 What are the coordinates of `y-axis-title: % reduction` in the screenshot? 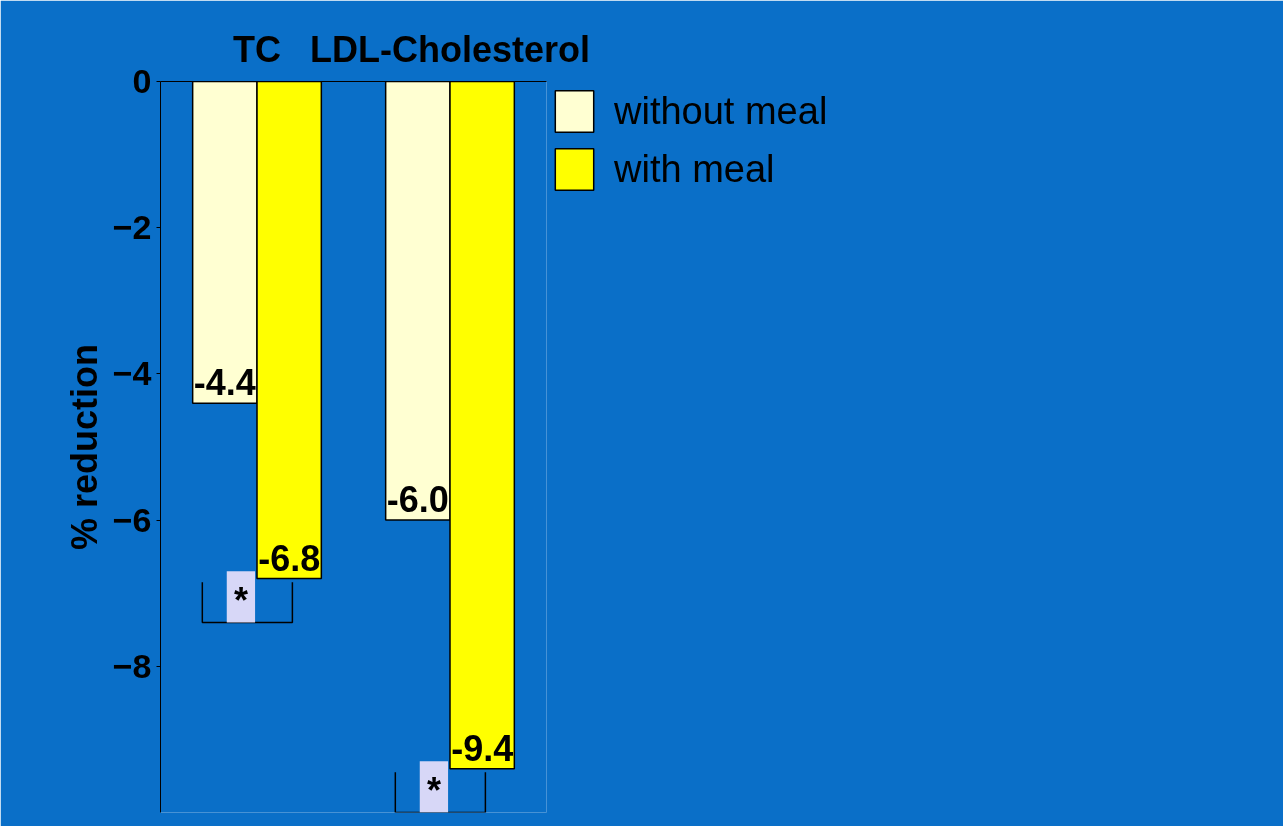 It's located at (84, 447).